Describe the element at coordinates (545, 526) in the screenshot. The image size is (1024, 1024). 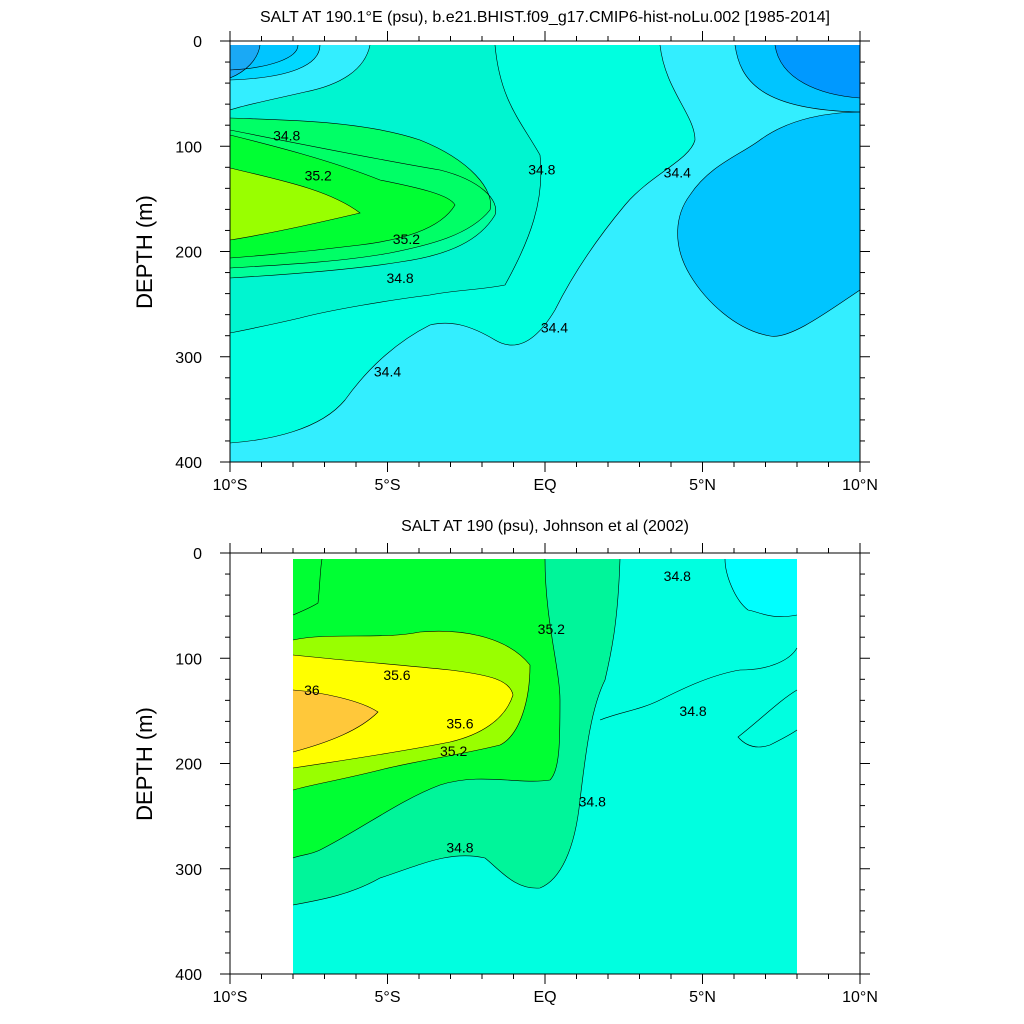
I see `panel-2-title: SALT AT 190 (psu), Johnson et al (2002)` at that location.